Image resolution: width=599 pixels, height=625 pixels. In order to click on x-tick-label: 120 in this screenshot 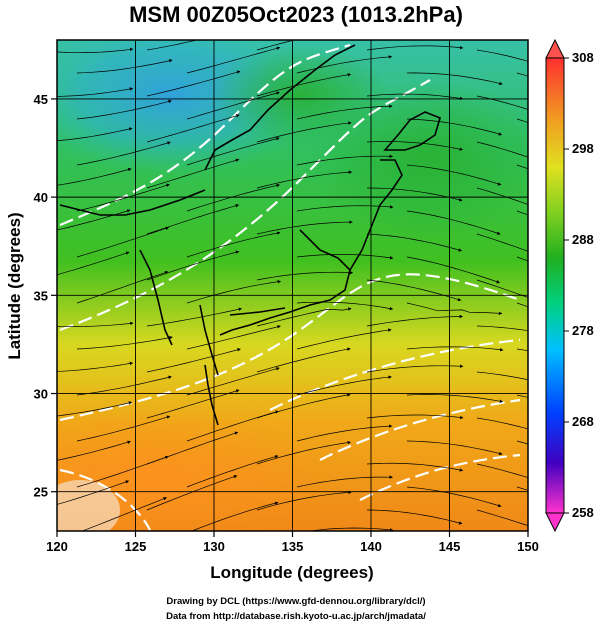, I will do `click(57, 546)`.